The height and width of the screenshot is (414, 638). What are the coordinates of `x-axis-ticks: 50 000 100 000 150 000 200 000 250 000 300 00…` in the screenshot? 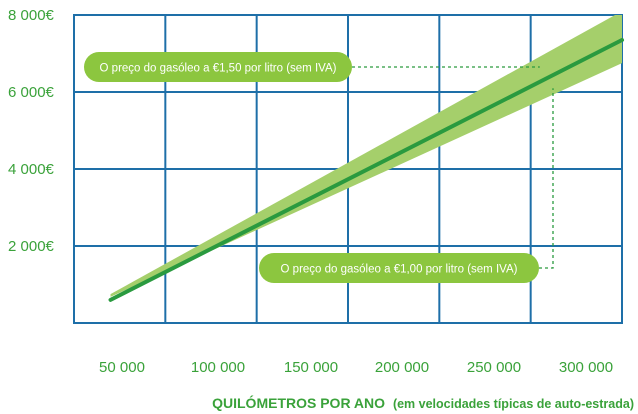 It's located at (356, 367).